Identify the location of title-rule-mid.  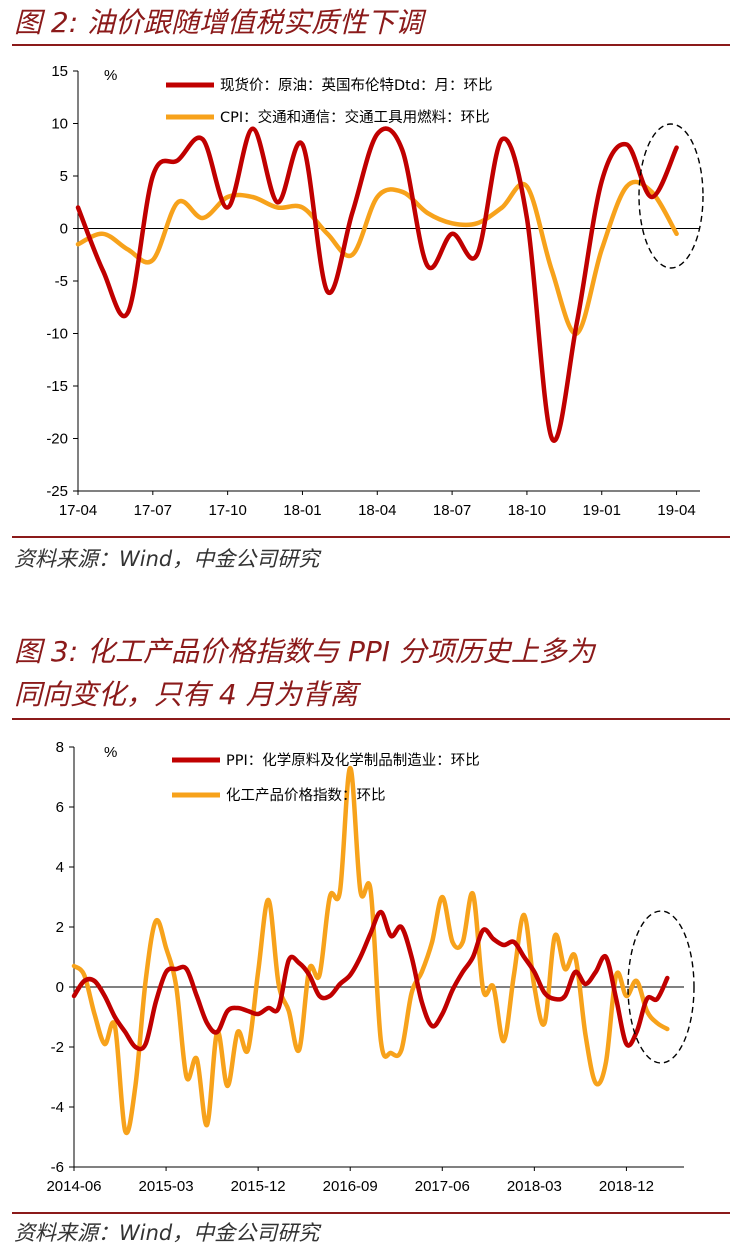
(371, 719).